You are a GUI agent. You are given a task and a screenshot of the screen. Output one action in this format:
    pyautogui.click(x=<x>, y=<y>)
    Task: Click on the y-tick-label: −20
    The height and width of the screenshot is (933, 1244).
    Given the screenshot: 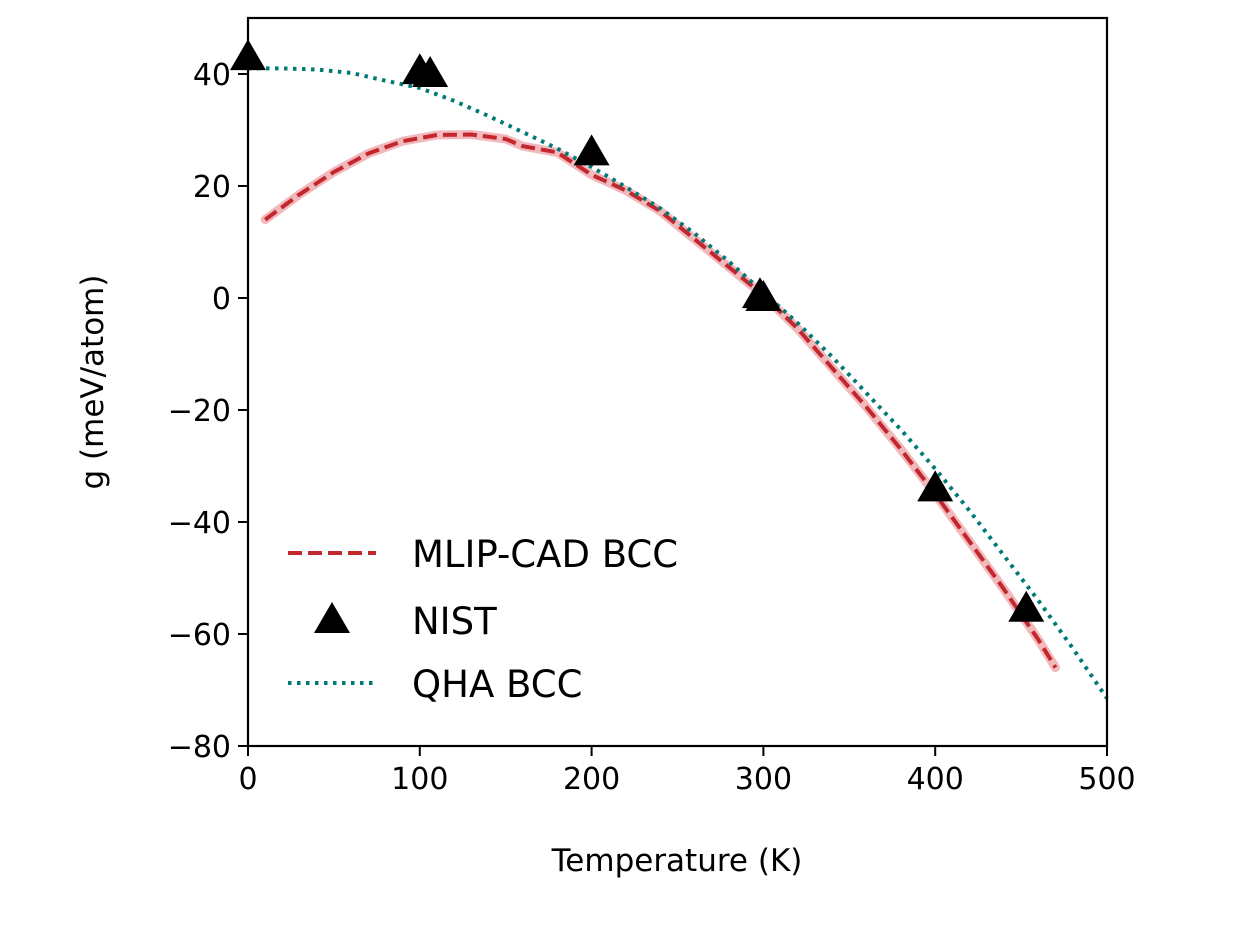 What is the action you would take?
    pyautogui.click(x=199, y=411)
    